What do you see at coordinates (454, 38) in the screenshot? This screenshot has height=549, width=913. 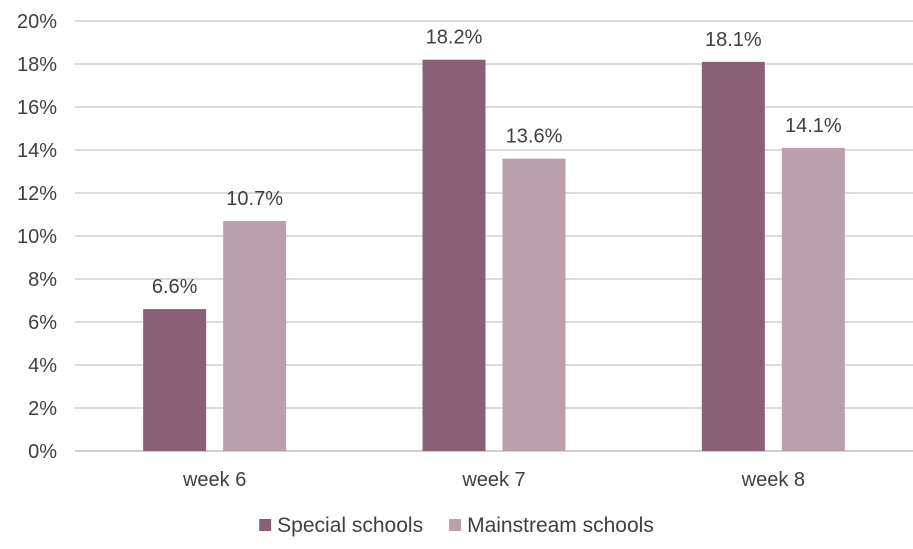 I see `data-label: 18.2%` at bounding box center [454, 38].